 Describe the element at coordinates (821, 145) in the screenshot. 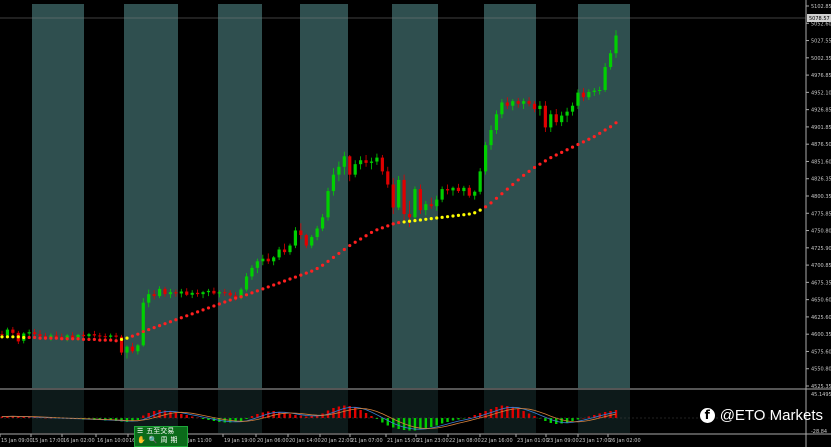

I see `price-tick-label: 4876.50` at that location.